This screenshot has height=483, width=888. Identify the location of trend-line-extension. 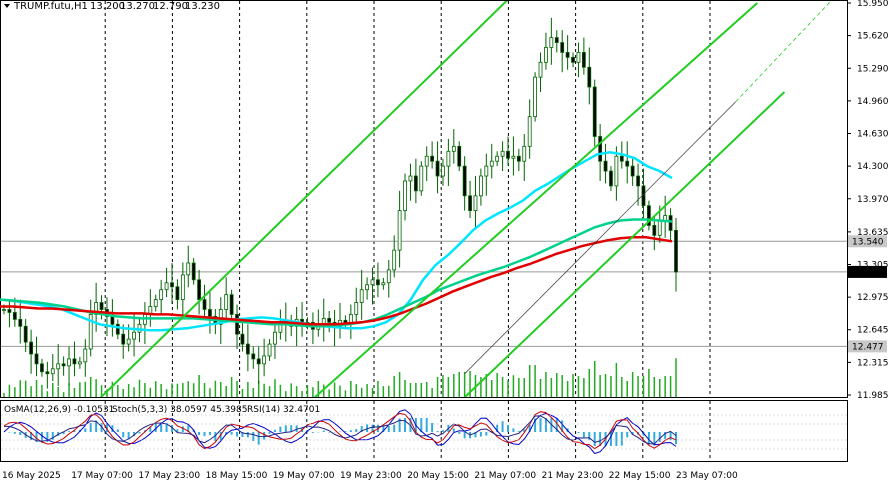
(783, 52).